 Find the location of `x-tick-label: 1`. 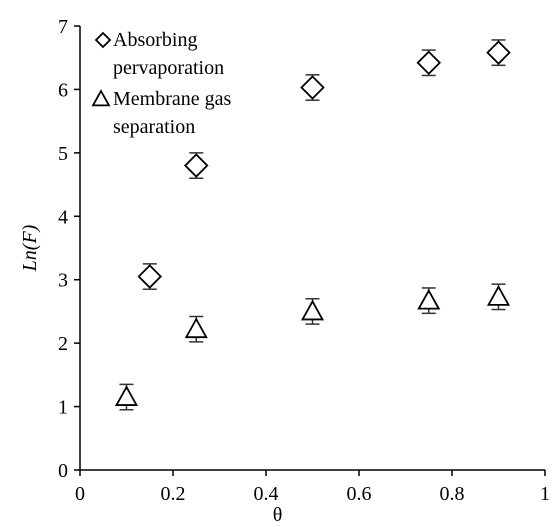

x-tick-label: 1 is located at coordinates (545, 494).